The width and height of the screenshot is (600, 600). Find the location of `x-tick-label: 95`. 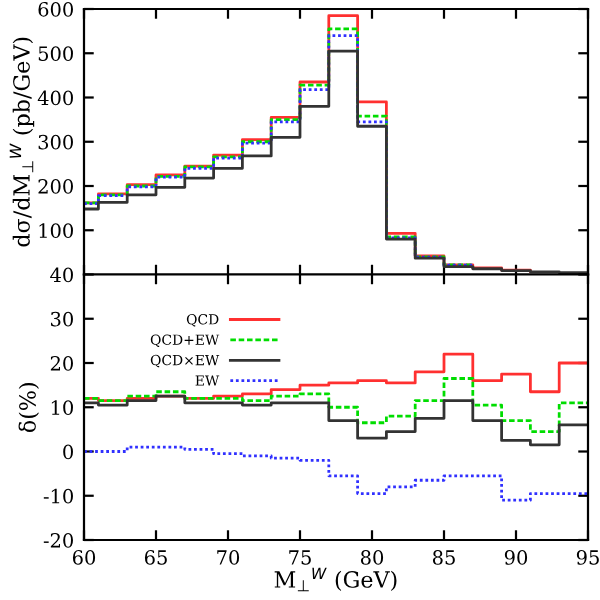

x-tick-label: 95 is located at coordinates (587, 557).